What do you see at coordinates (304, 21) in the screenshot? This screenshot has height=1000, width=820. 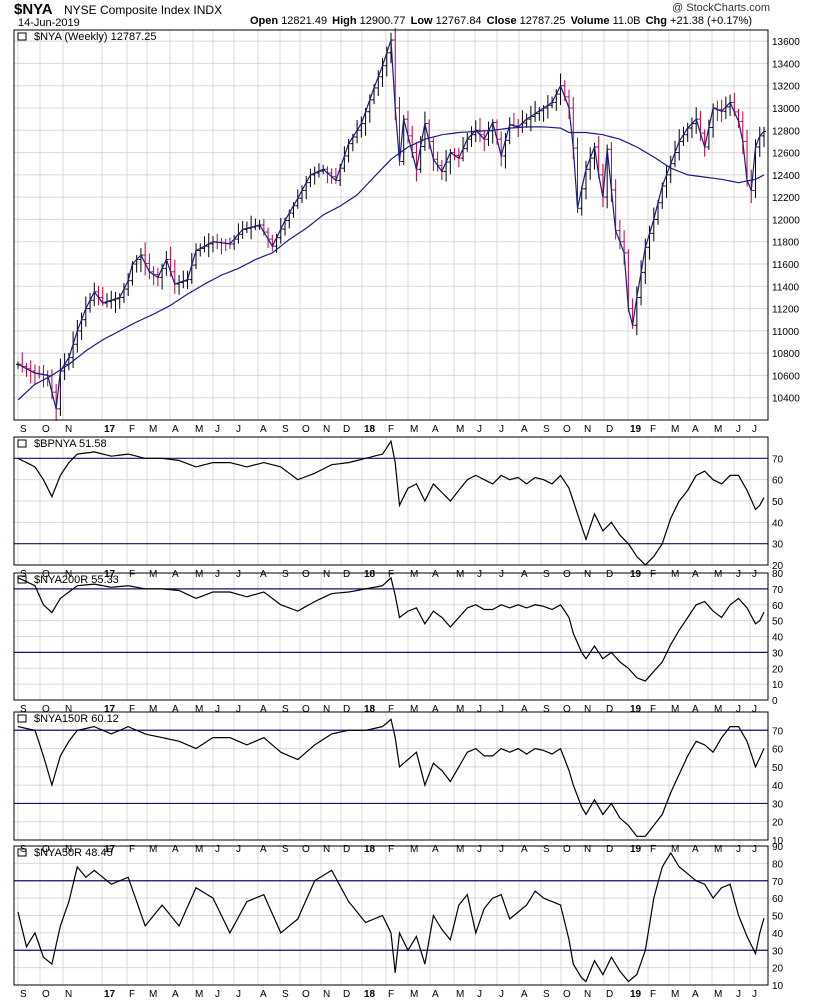 I see `open-value: 12821.49` at bounding box center [304, 21].